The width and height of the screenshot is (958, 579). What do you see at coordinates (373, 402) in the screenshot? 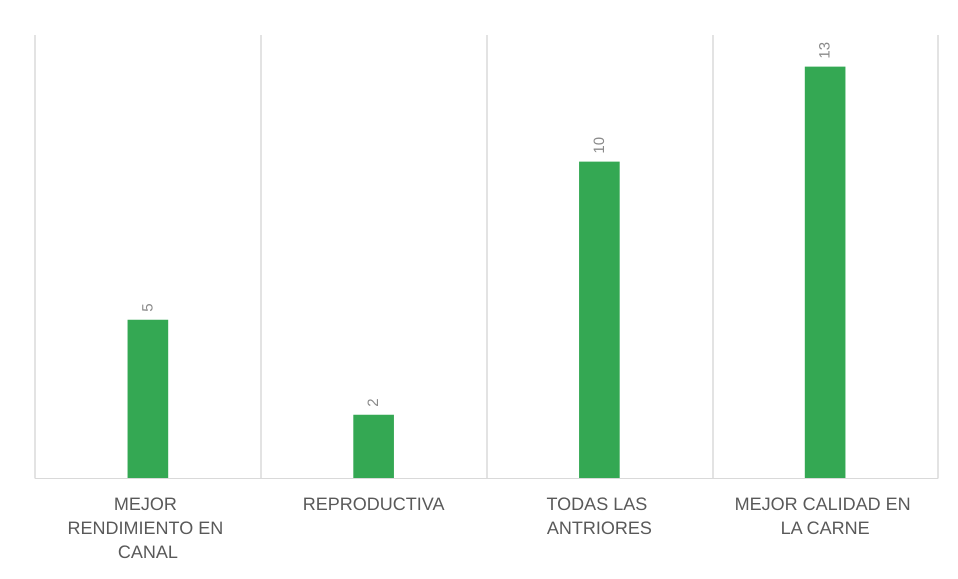
I see `data-label: 2` at bounding box center [373, 402].